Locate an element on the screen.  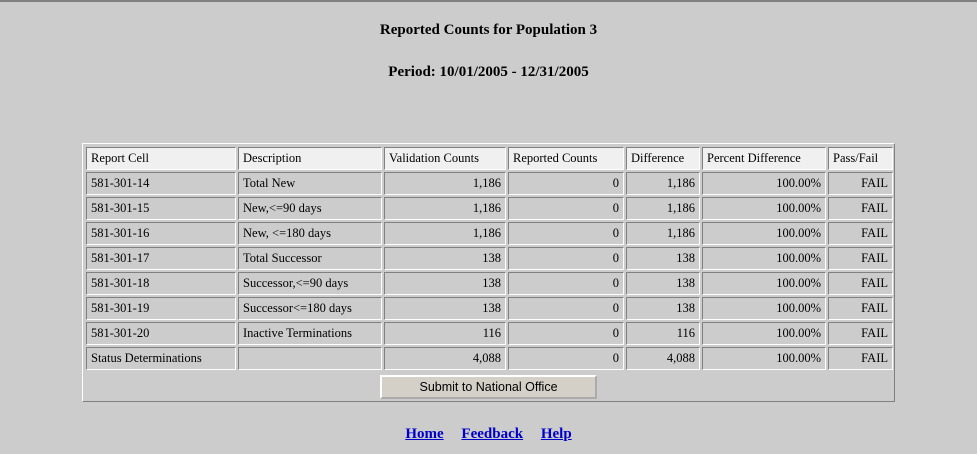
period-label: Period: 10/01/2005 - 12/31/2005 is located at coordinates (488, 72).